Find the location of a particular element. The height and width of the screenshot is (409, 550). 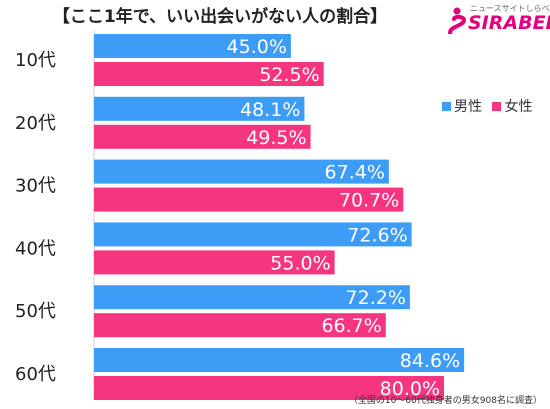

category-label-1: 20代 is located at coordinates (35, 123).